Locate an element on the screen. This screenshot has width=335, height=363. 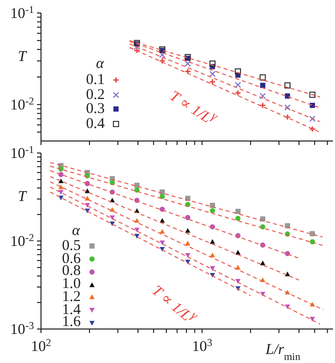
legend-label: 1.6 is located at coordinates (71, 322).